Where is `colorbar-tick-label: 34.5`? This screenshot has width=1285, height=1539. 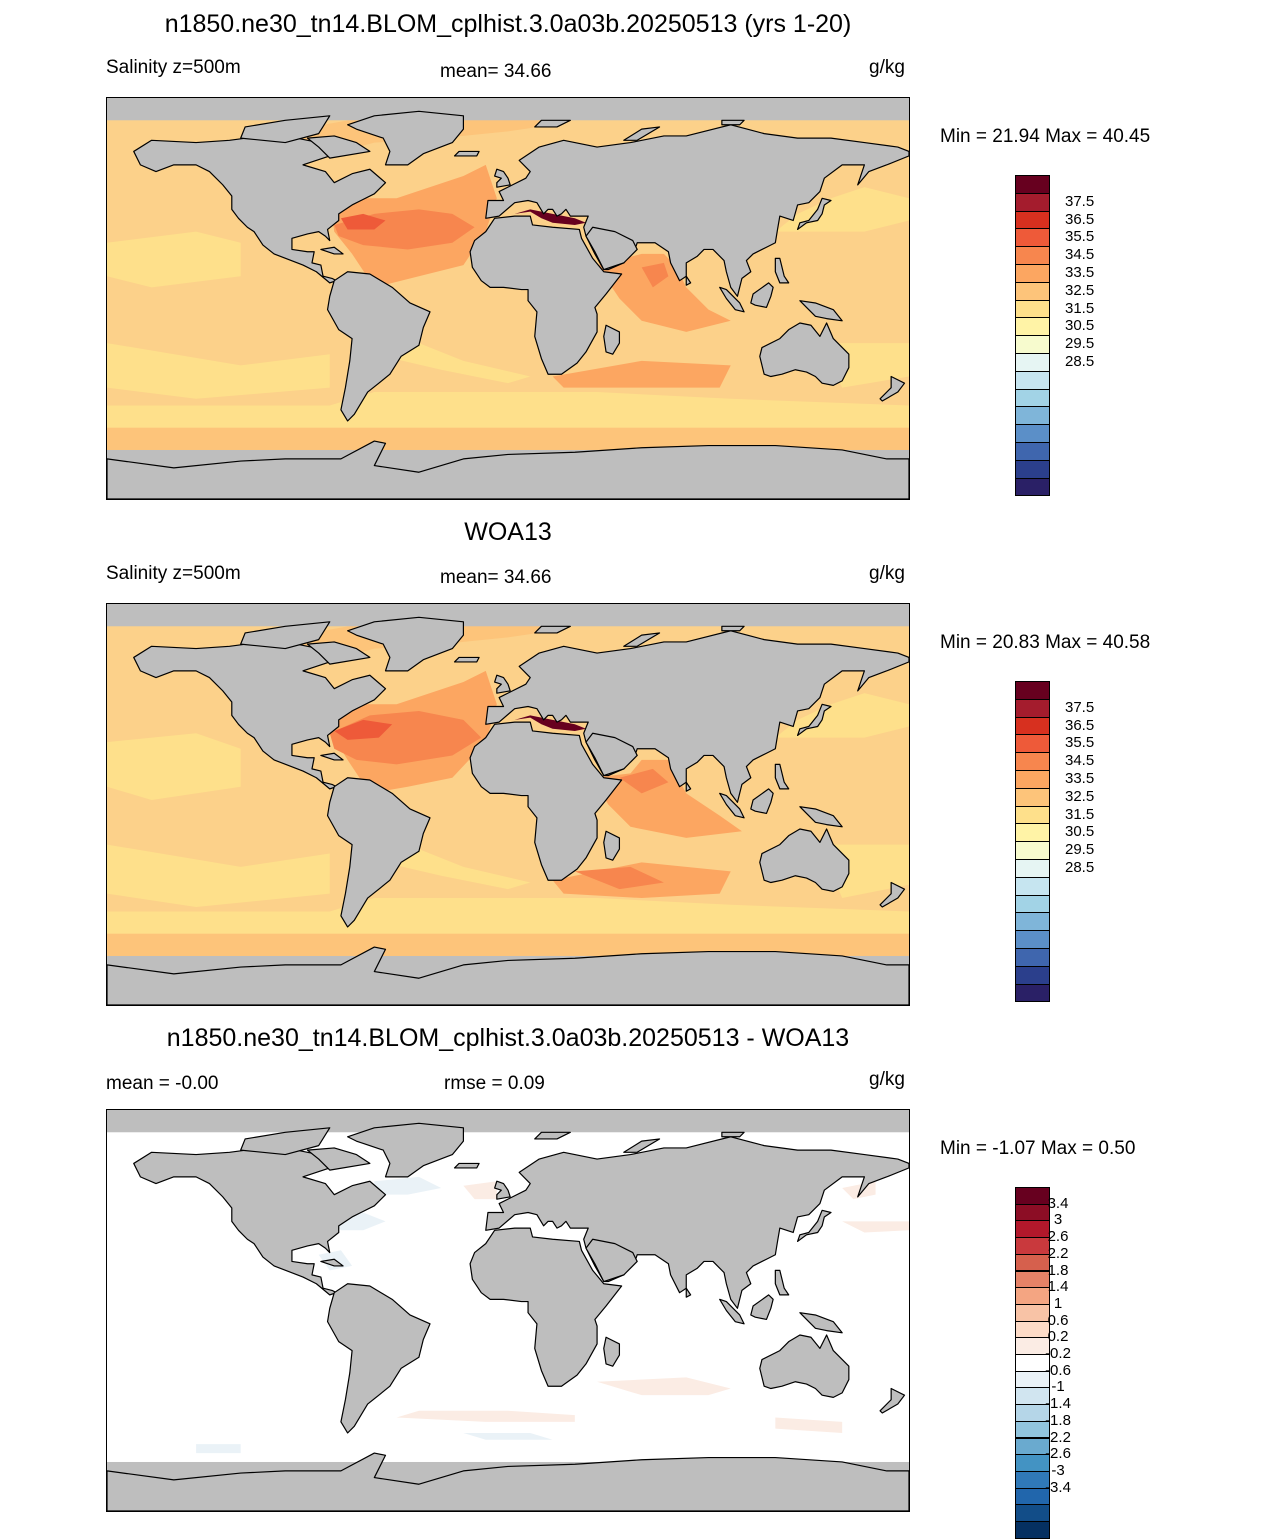
colorbar-tick-label: 34.5 is located at coordinates (1080, 255).